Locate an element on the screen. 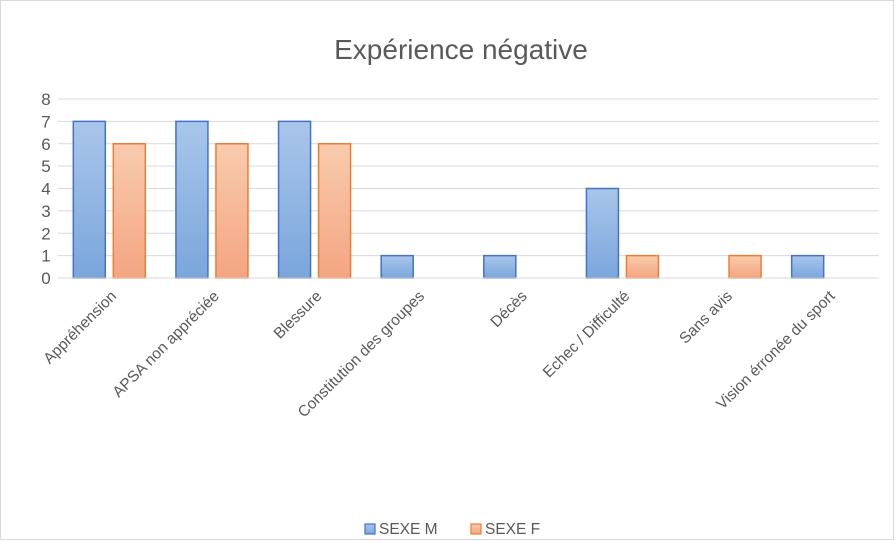 This screenshot has width=896, height=542. legend: SEXE M SEXE F is located at coordinates (452, 529).